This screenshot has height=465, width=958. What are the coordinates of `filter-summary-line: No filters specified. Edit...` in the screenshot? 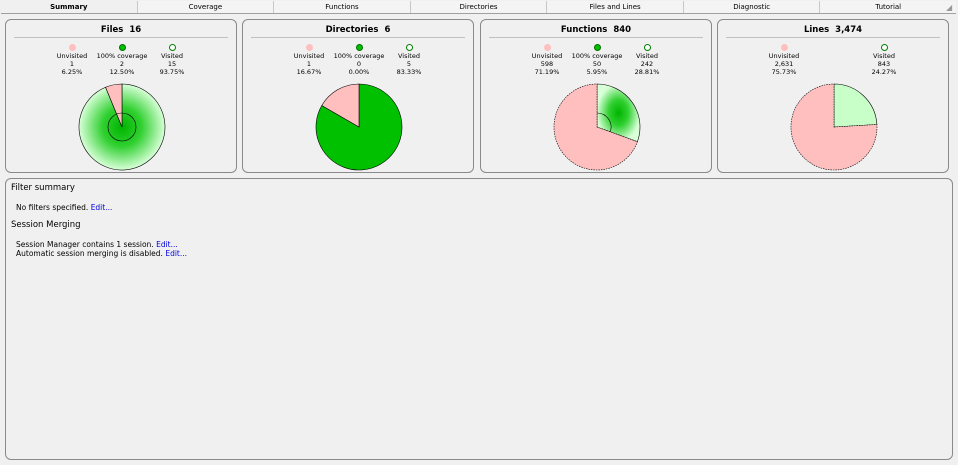 It's located at (64, 207).